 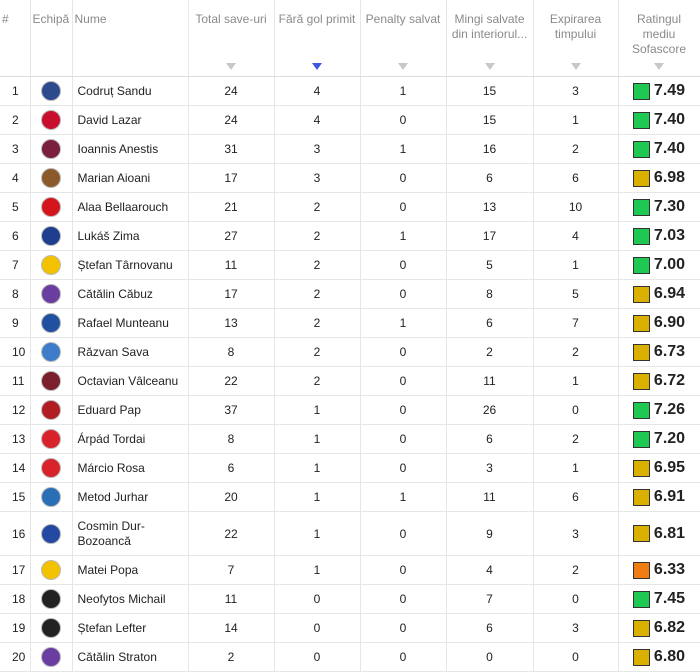 I want to click on table-cell: 22, so click(x=231, y=381).